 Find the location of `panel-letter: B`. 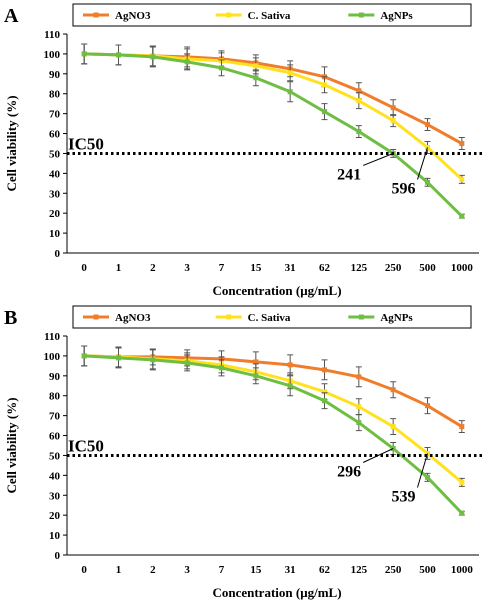

panel-letter: B is located at coordinates (10, 318).